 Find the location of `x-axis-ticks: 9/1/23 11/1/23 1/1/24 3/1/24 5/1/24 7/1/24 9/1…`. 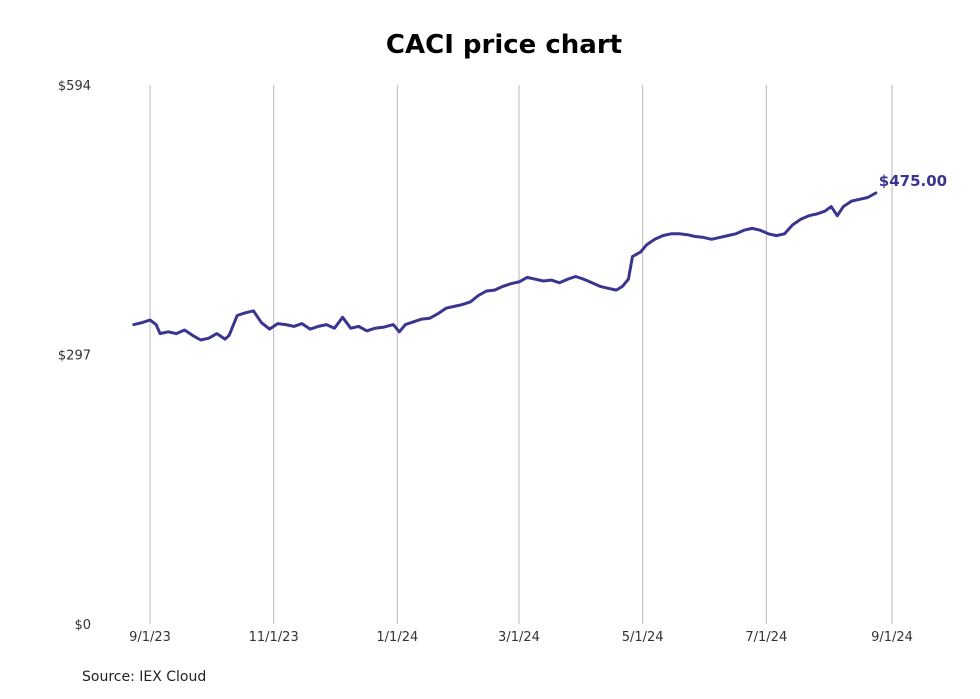

x-axis-ticks: 9/1/23 11/1/23 1/1/24 3/1/24 5/1/24 7/1/24 9/1… is located at coordinates (521, 637).